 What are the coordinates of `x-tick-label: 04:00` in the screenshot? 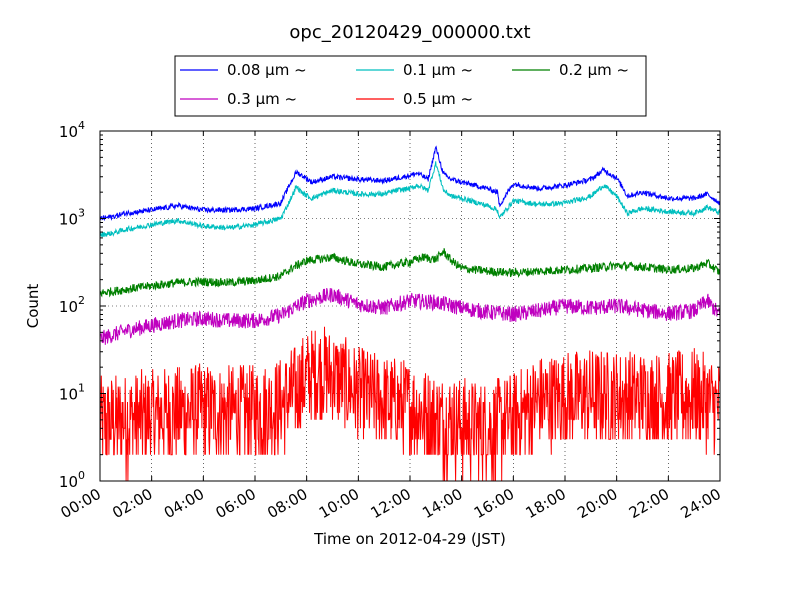 It's located at (184, 503).